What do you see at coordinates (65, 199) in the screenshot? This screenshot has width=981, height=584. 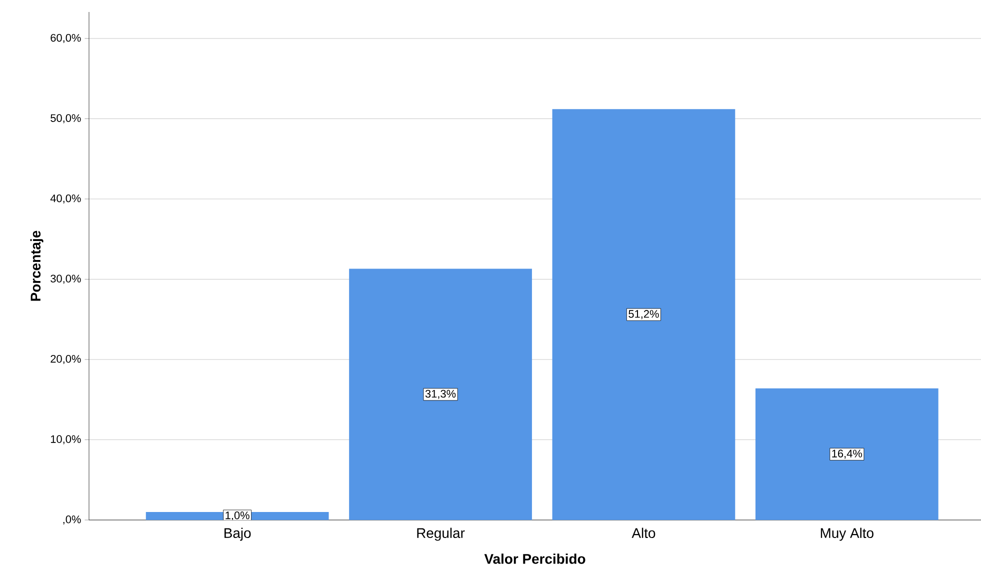 I see `y-tick-label: 40,0%` at bounding box center [65, 199].